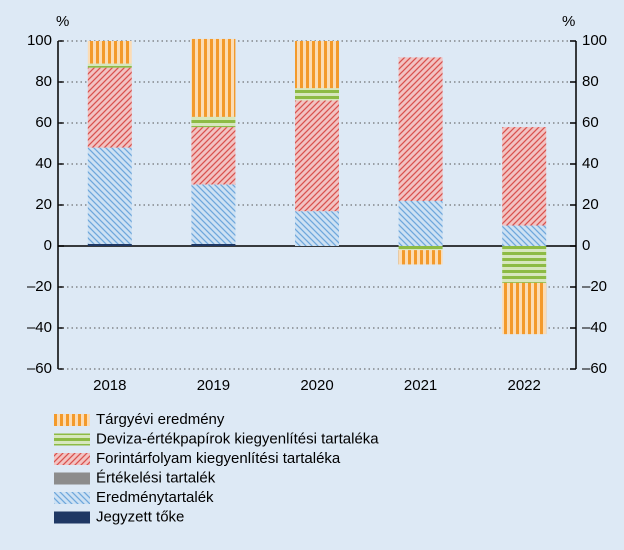 The width and height of the screenshot is (624, 550). Describe the element at coordinates (590, 81) in the screenshot. I see `y2-tick-label: 80` at that location.